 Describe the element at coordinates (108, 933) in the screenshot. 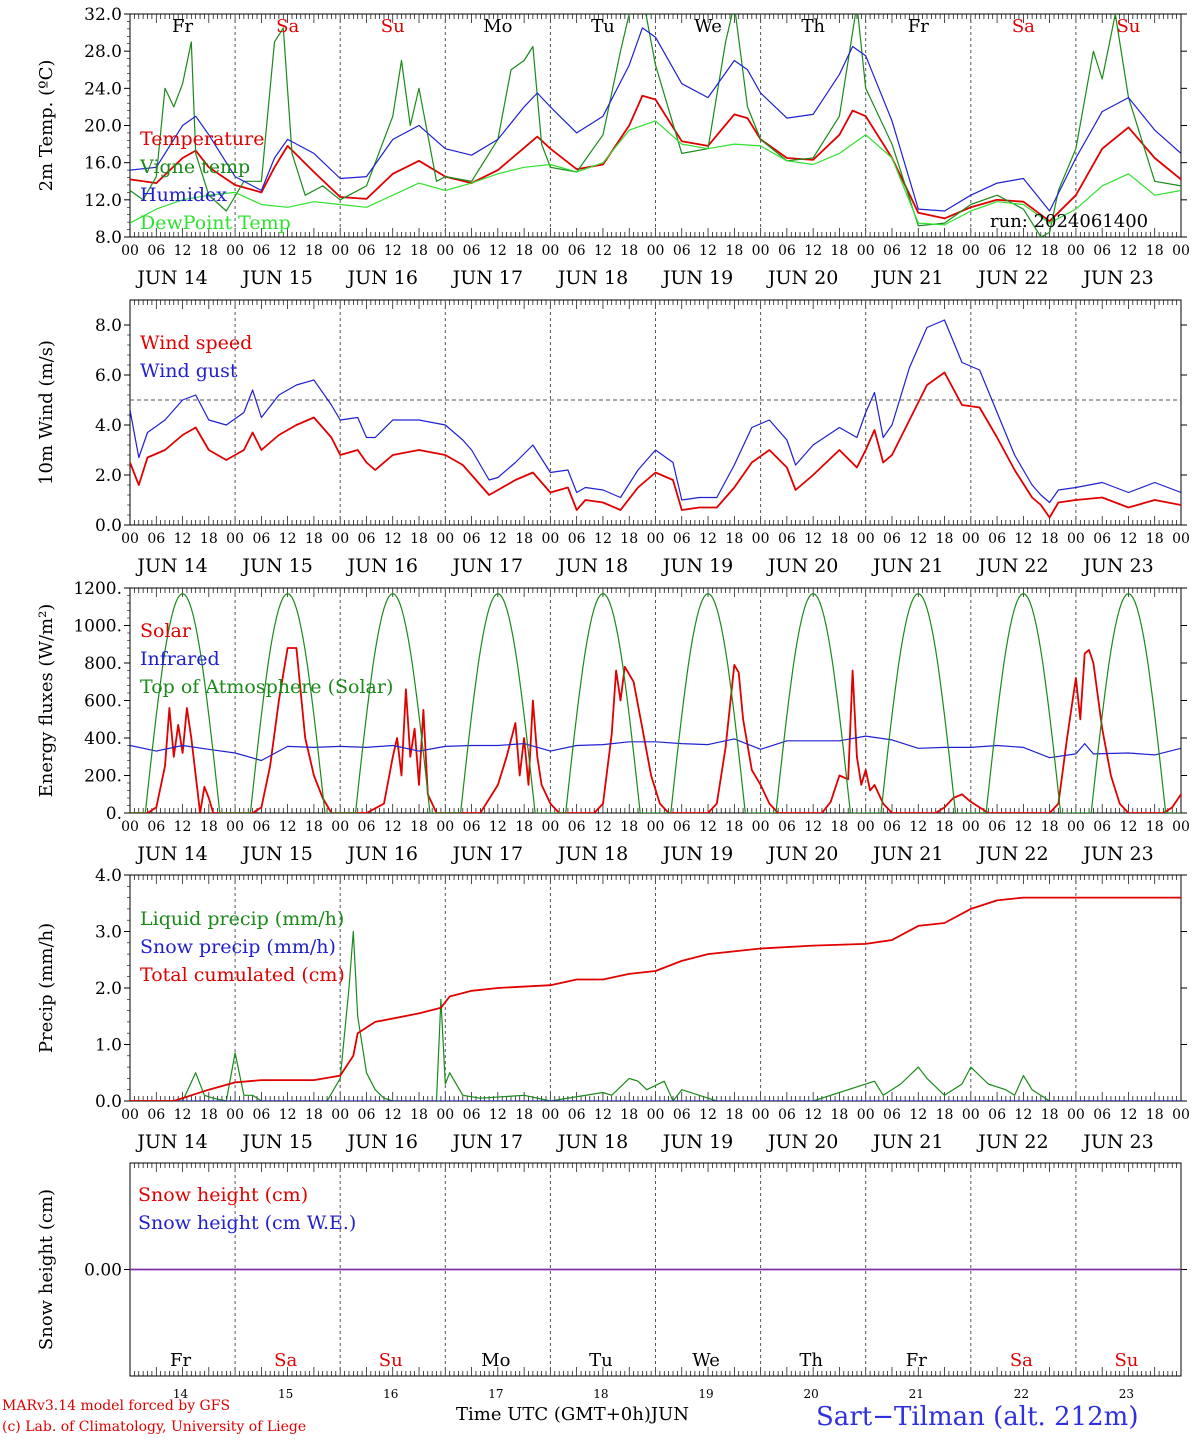

I see `y-tick-label: 3.0` at that location.